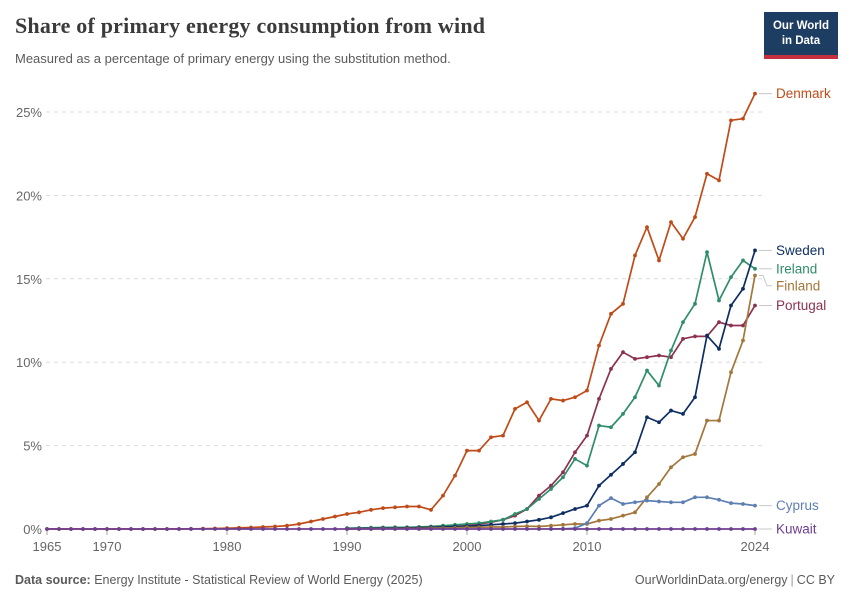 This screenshot has width=850, height=600. I want to click on series-line, so click(653, 513).